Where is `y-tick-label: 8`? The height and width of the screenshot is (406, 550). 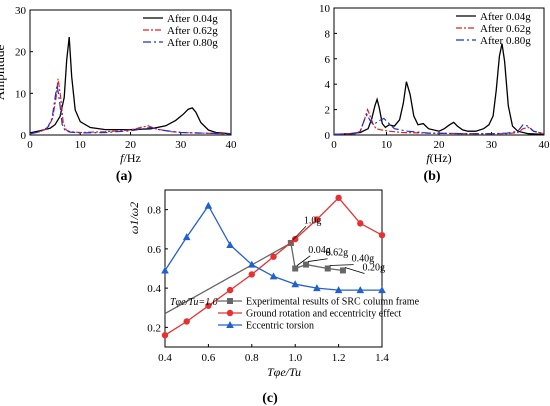 y-tick-label: 8 is located at coordinates (328, 34).